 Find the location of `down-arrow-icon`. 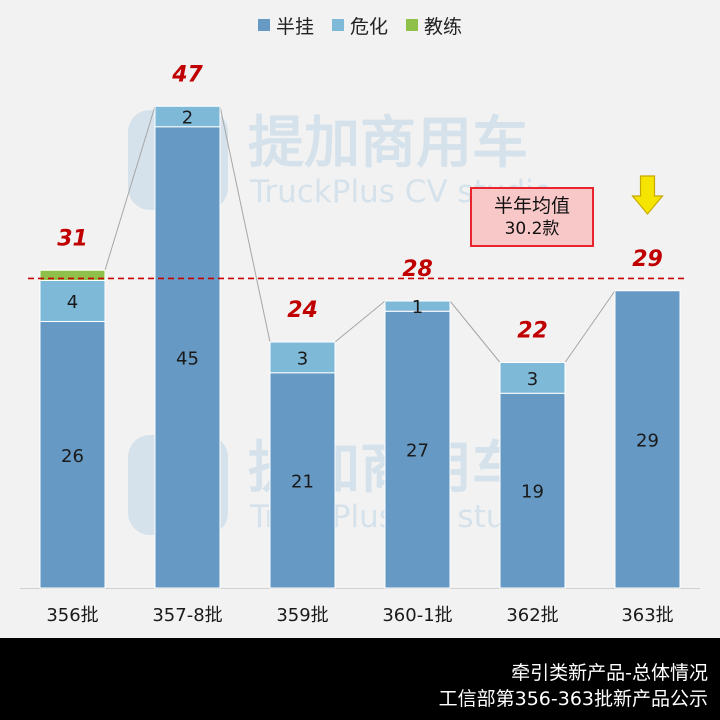

down-arrow-icon is located at coordinates (647, 195).